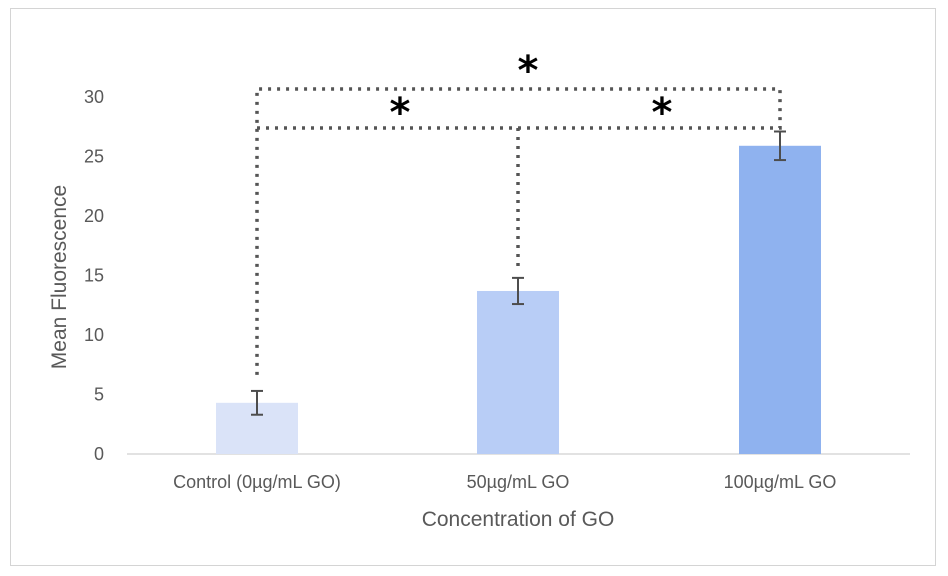 The image size is (948, 576). I want to click on y-axis-ticks: 0 5 10 15 20 25 30, so click(94, 275).